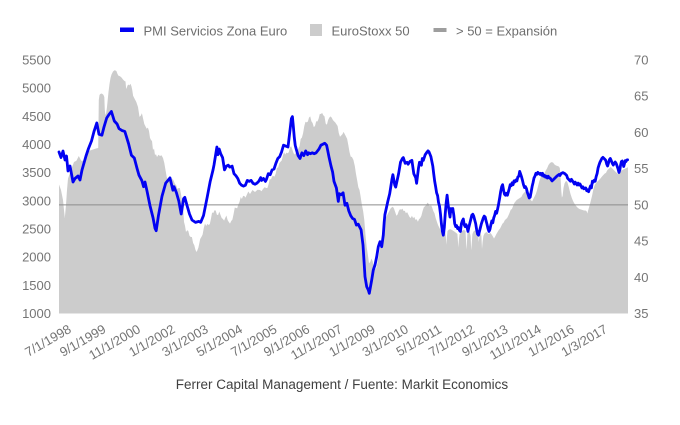 The image size is (680, 425). I want to click on svg-text: 65, so click(641, 96).